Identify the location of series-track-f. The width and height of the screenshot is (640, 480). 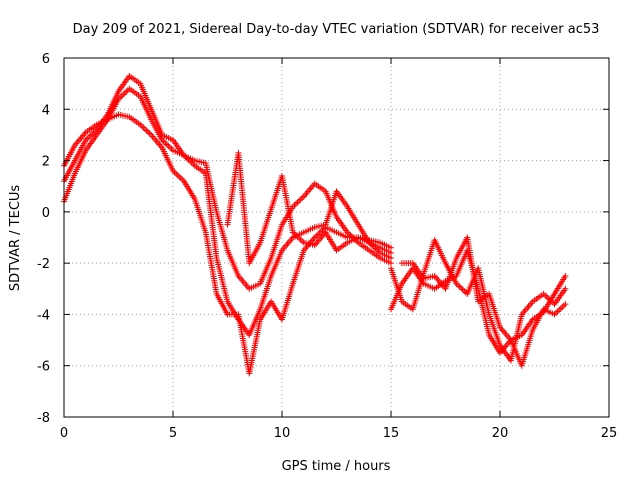
(478, 300).